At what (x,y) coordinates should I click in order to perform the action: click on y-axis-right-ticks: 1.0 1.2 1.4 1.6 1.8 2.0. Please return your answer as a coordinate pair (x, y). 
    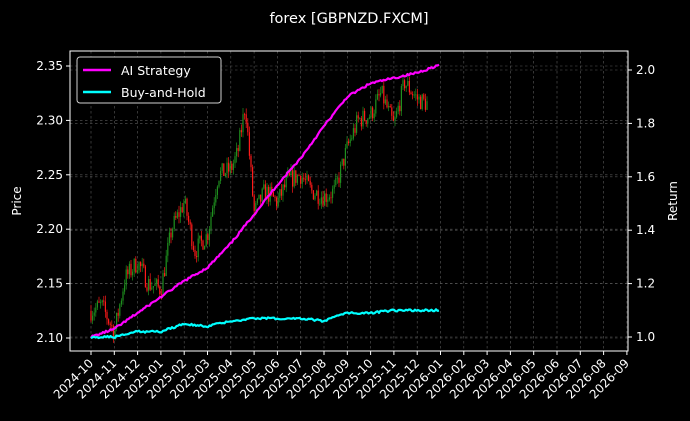
    Looking at the image, I should click on (641, 203).